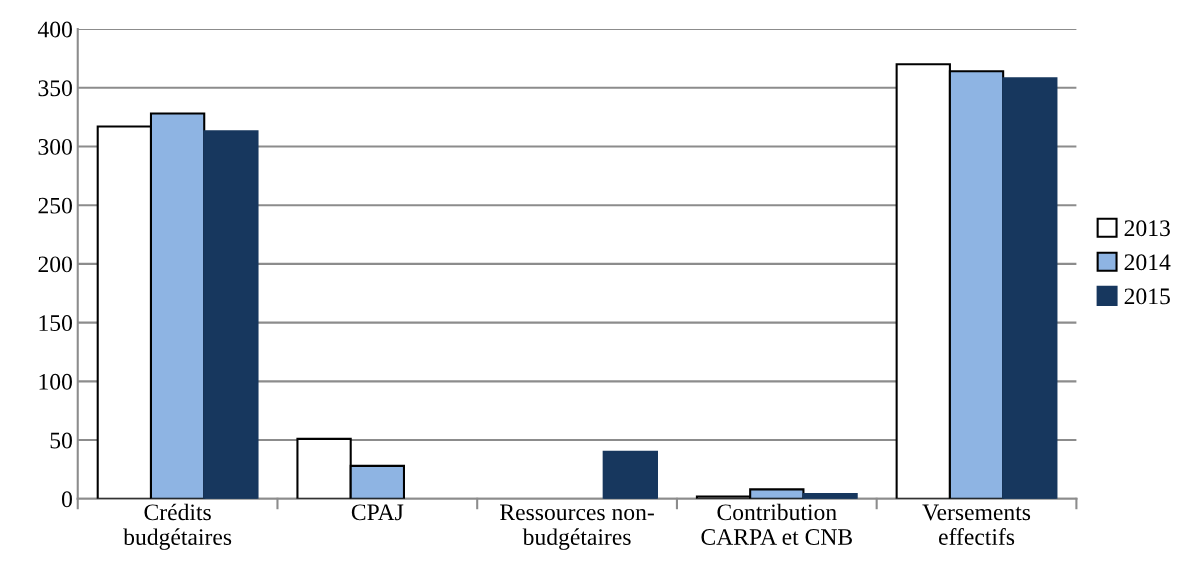 This screenshot has width=1196, height=580. What do you see at coordinates (55, 146) in the screenshot?
I see `y-tick-label: 300` at bounding box center [55, 146].